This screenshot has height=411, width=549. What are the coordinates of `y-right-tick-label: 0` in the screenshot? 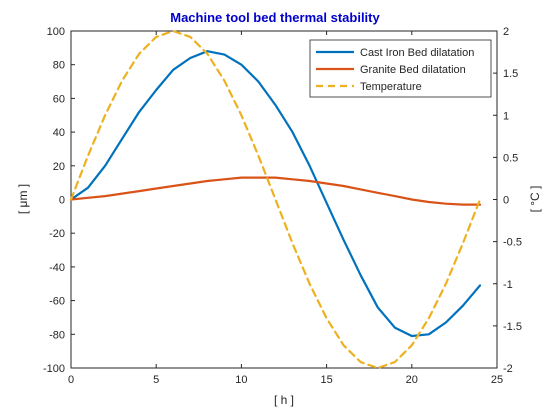 It's located at (506, 201).